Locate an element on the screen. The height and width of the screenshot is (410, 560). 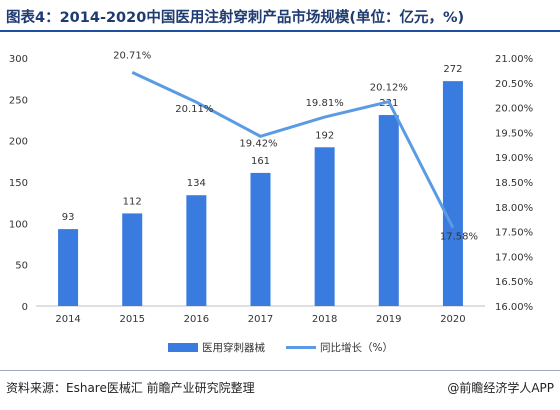
y-right-tick-label: 18.50% is located at coordinates (514, 183).